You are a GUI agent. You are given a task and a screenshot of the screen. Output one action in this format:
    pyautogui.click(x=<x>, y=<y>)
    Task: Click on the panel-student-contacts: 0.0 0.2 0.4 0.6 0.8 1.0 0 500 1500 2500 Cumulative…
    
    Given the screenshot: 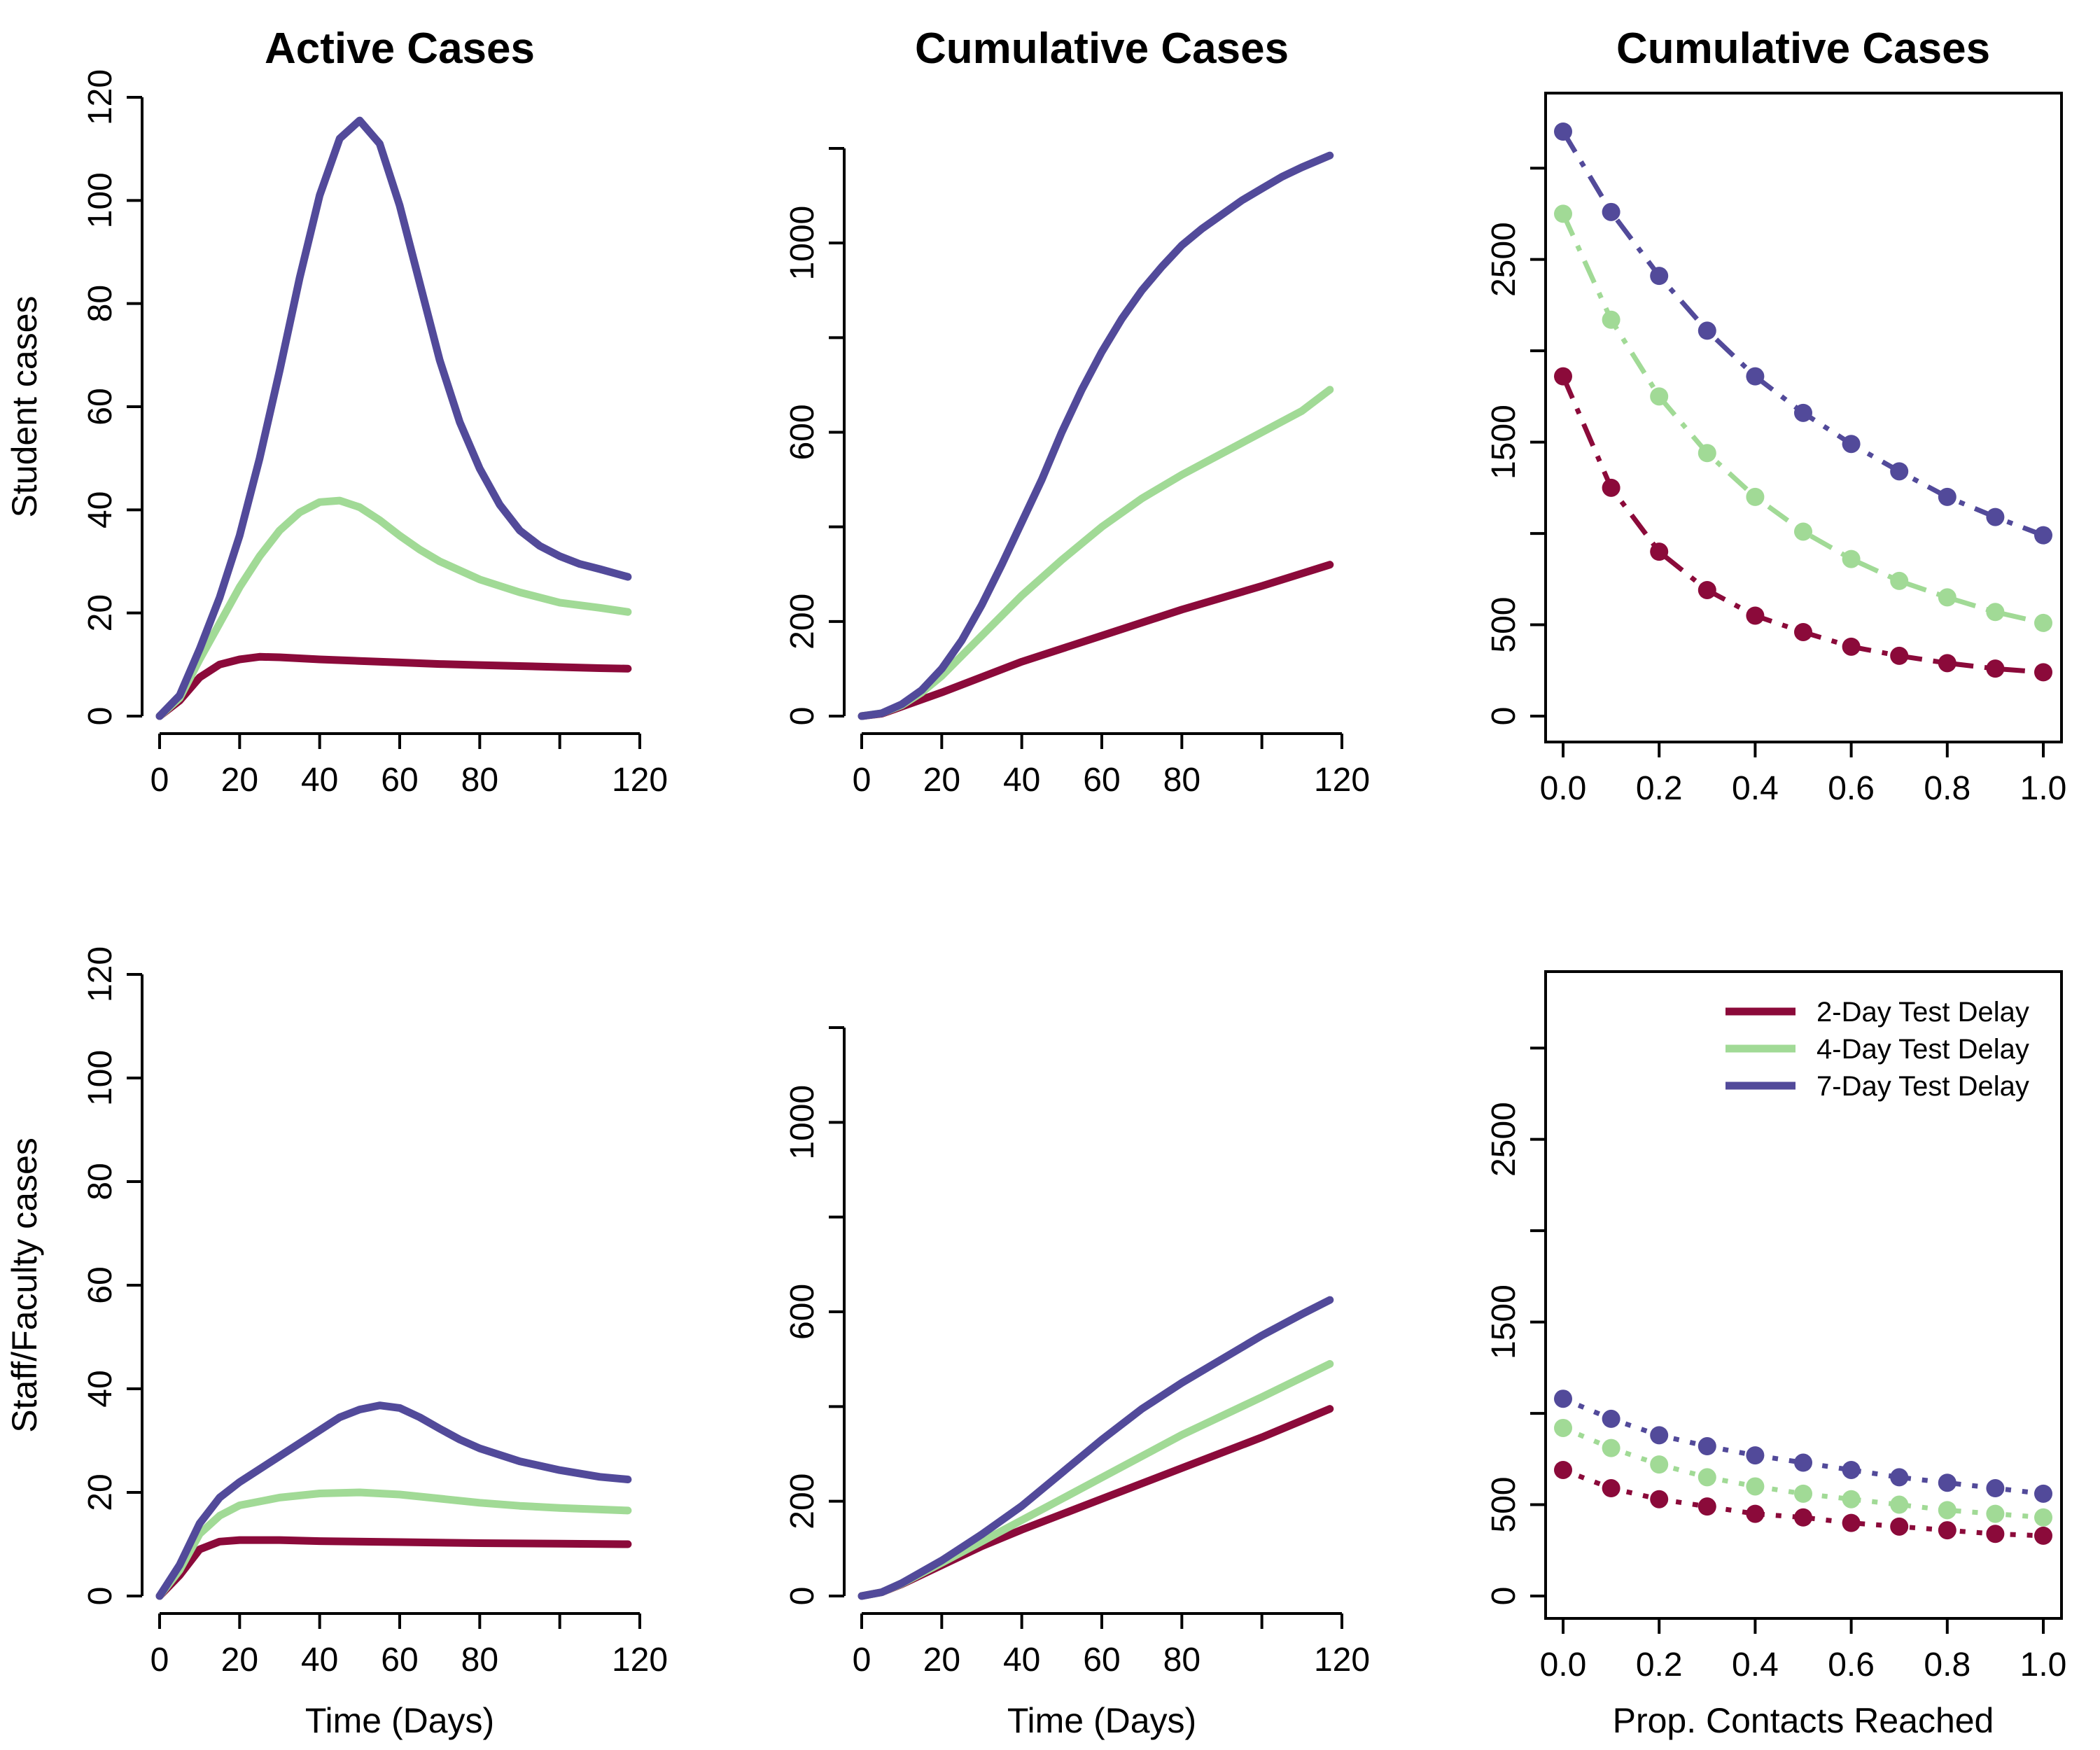 What is the action you would take?
    pyautogui.click(x=1775, y=415)
    